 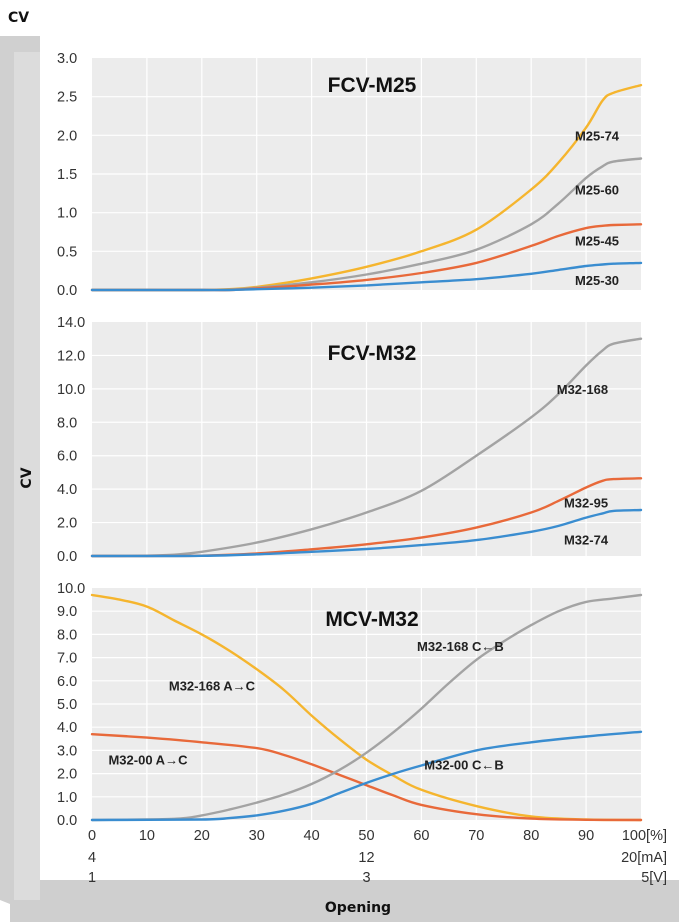 I want to click on x-tick-label: 100[%], so click(x=644, y=836).